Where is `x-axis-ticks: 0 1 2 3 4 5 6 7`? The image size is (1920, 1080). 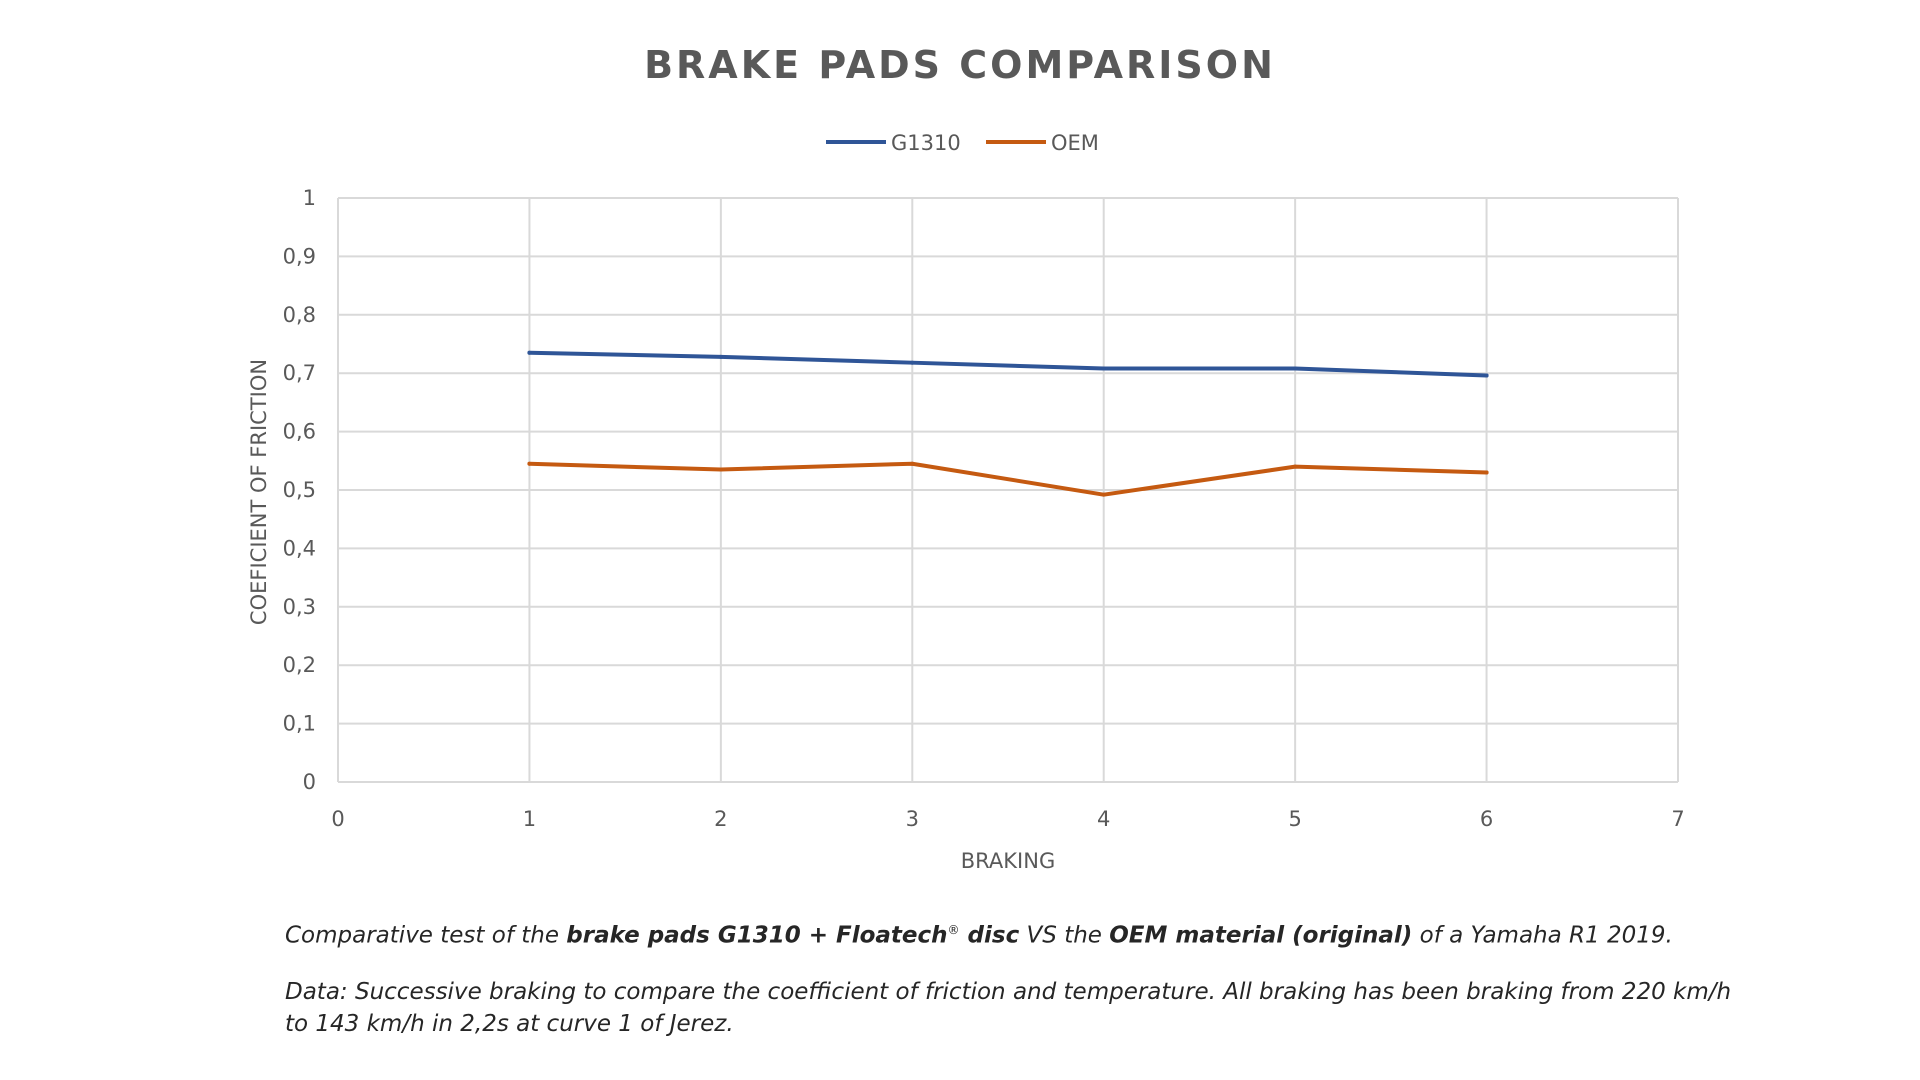 x-axis-ticks: 0 1 2 3 4 5 6 7 is located at coordinates (1007, 819).